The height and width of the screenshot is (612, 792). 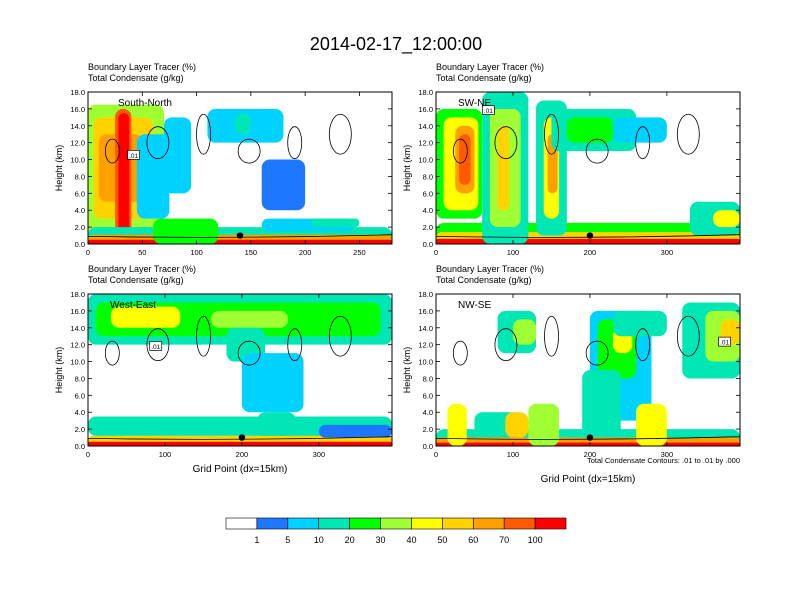 What do you see at coordinates (133, 305) in the screenshot?
I see `panel-name: West-East` at bounding box center [133, 305].